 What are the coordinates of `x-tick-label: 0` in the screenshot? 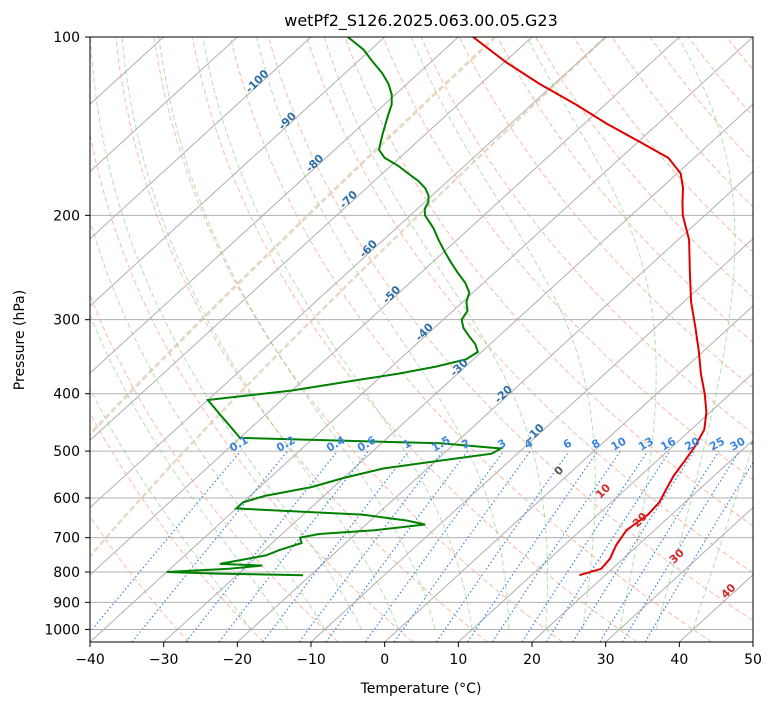 It's located at (384, 660).